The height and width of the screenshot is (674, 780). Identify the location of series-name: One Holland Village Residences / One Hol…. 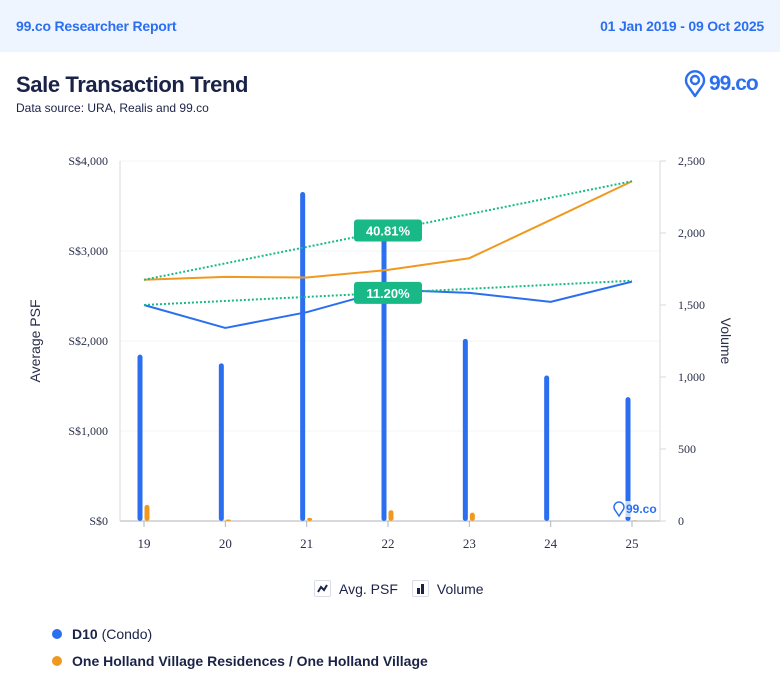
(250, 661).